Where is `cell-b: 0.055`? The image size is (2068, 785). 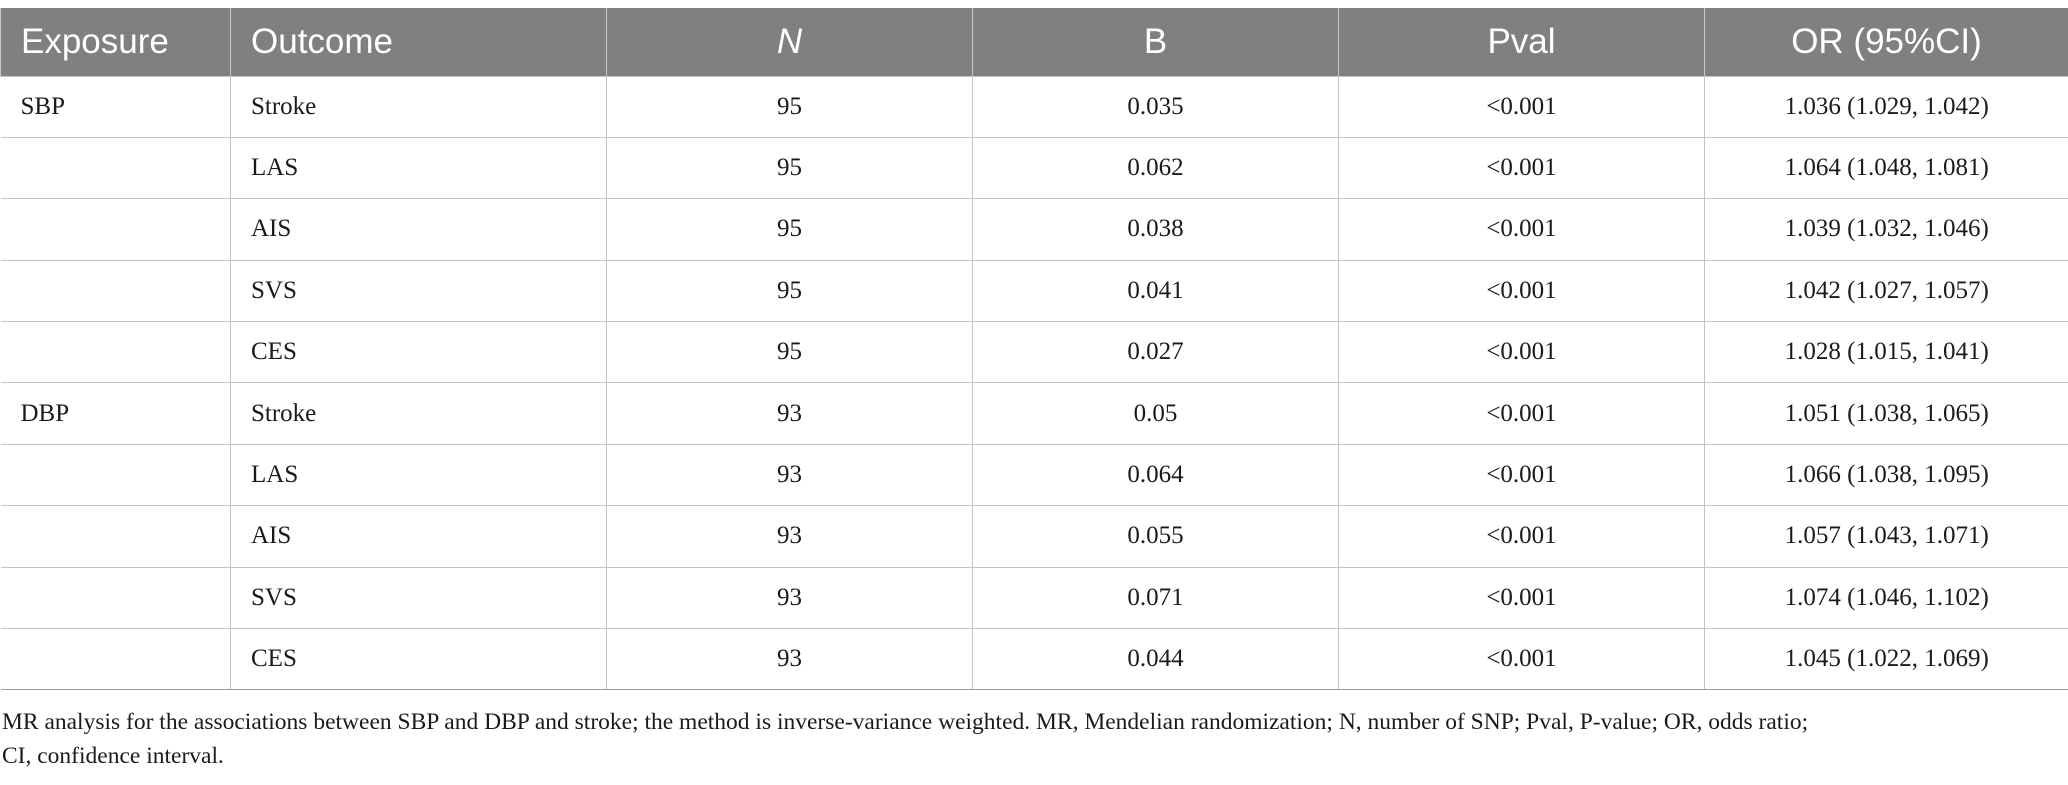
cell-b: 0.055 is located at coordinates (1155, 536).